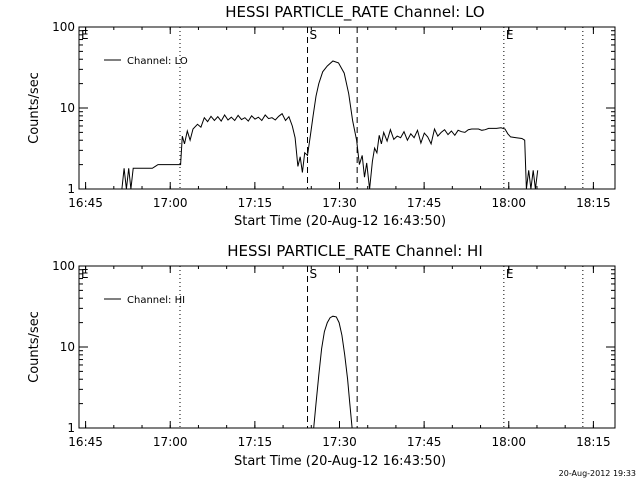  What do you see at coordinates (333, 372) in the screenshot?
I see `series-line-hi` at bounding box center [333, 372].